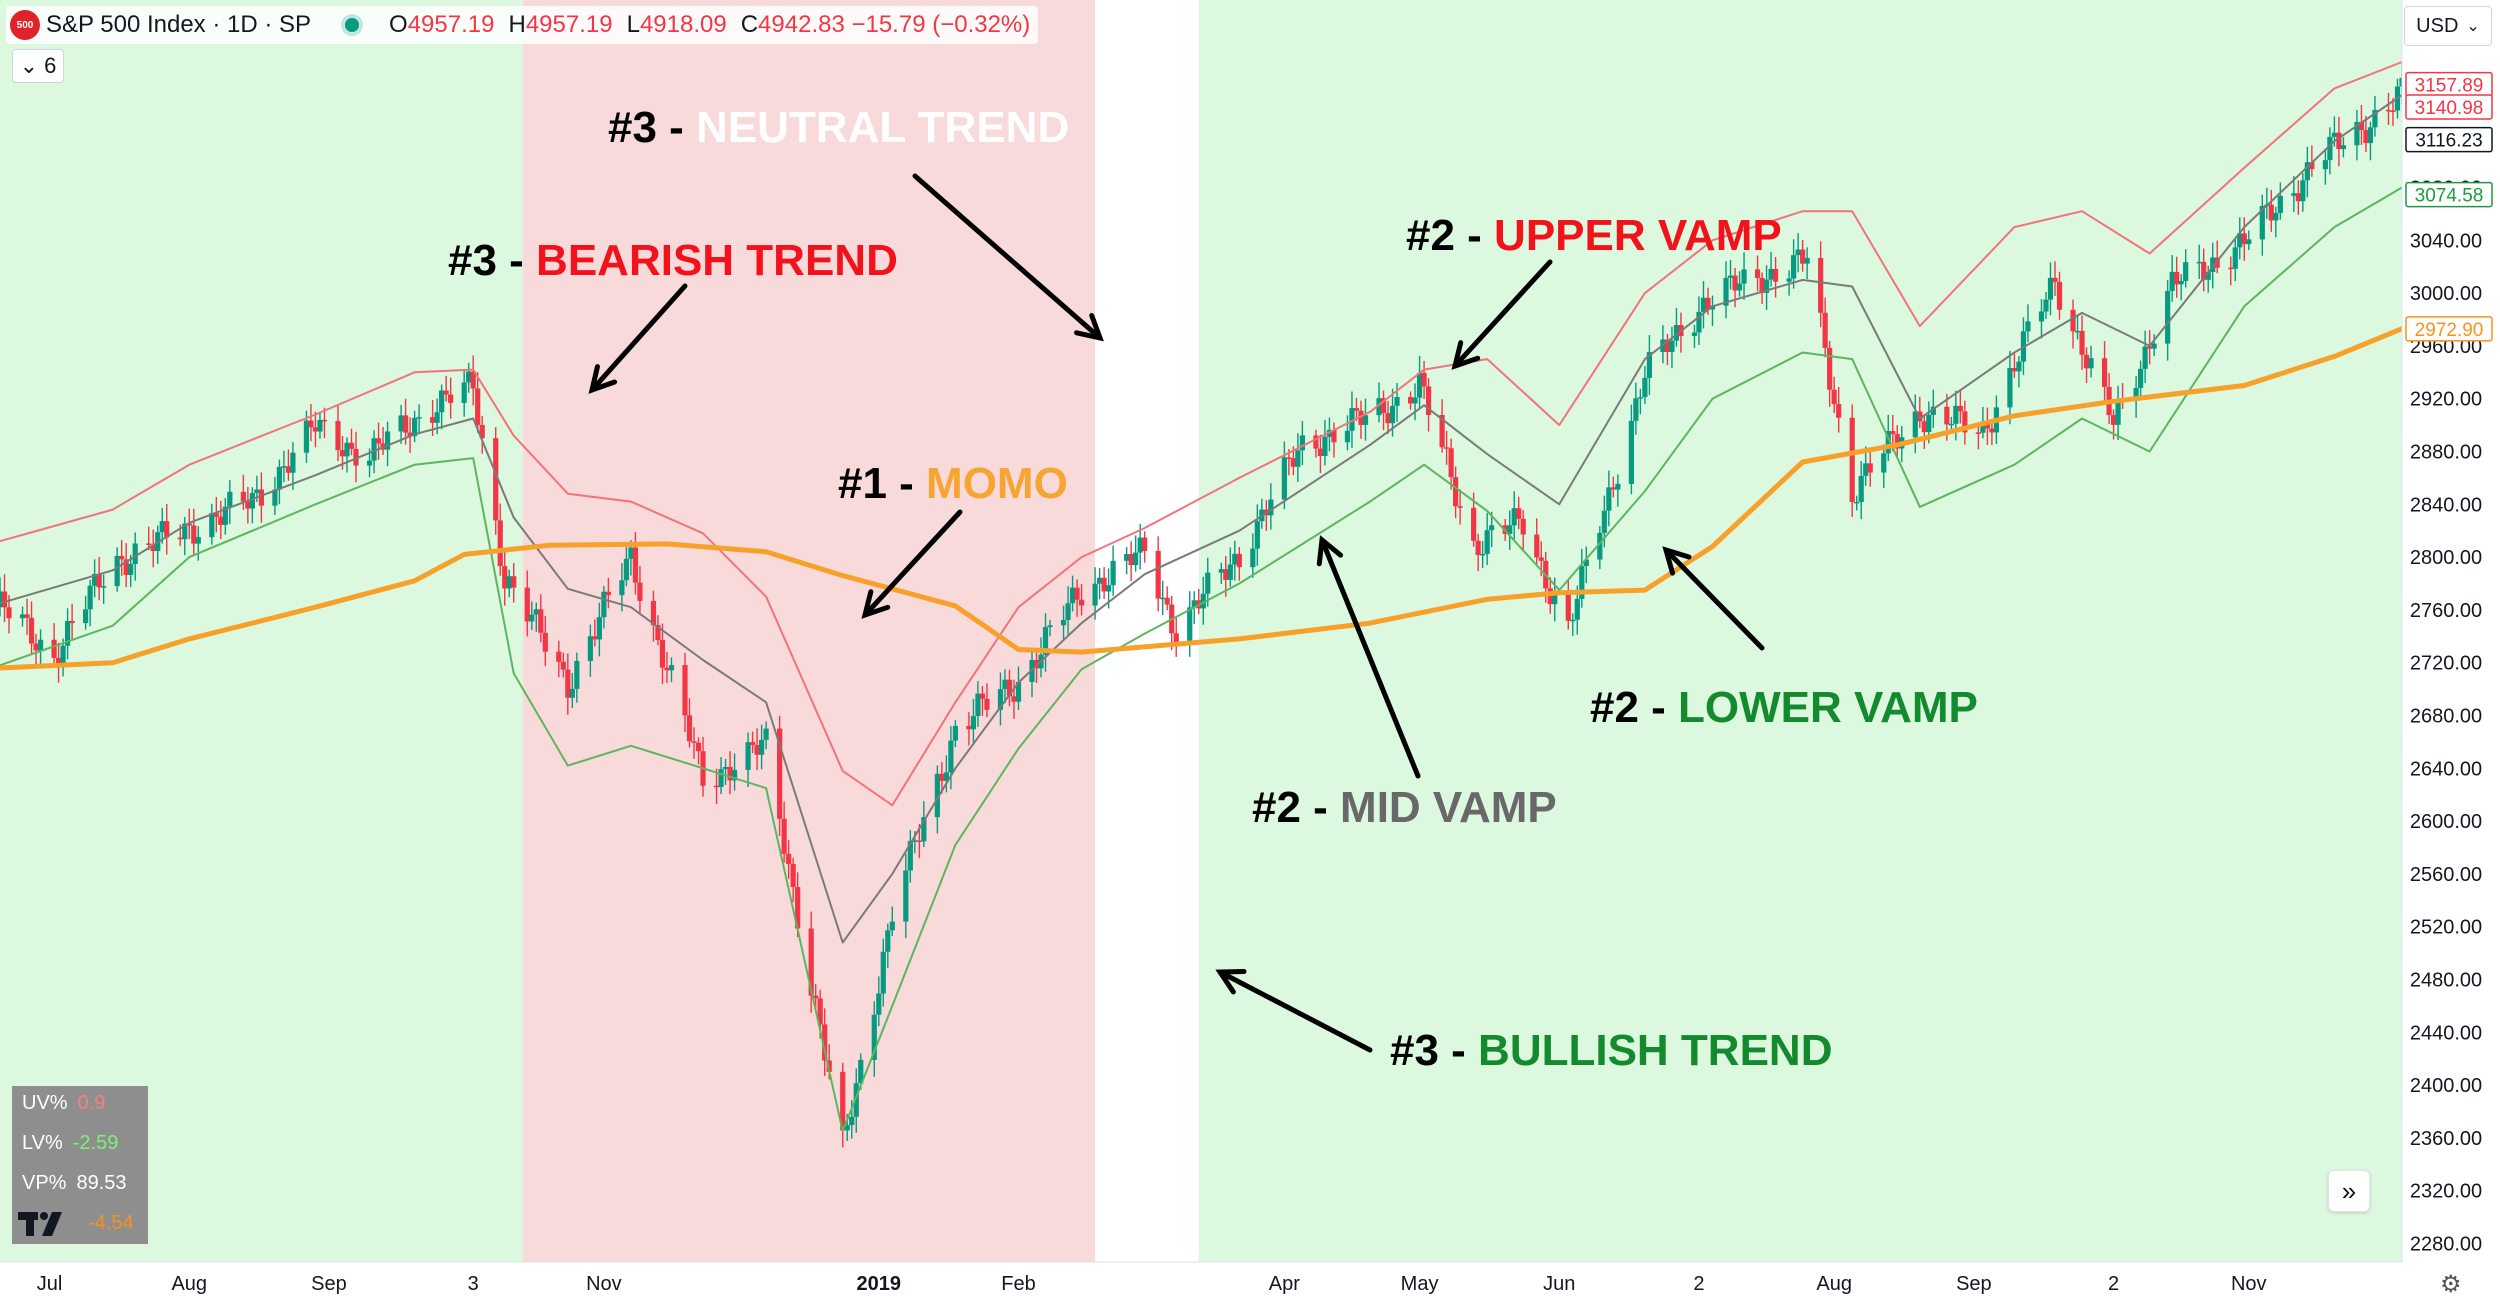  I want to click on indicators-toggle-button: ⌄ 6, so click(38, 66).